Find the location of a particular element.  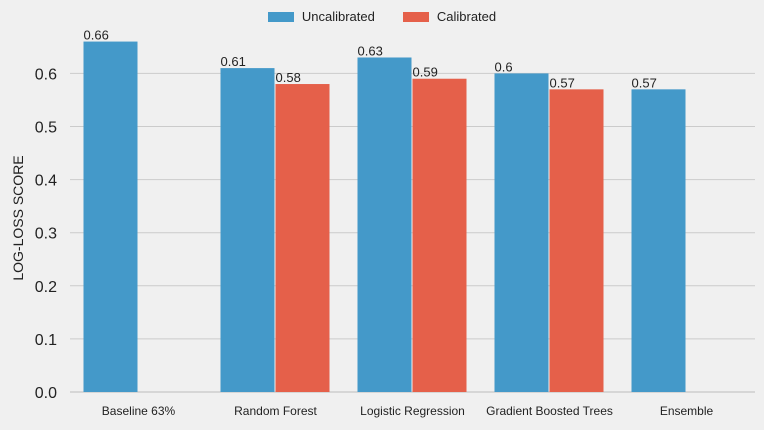

data-label-calibrated-3: 0.57 is located at coordinates (562, 82).